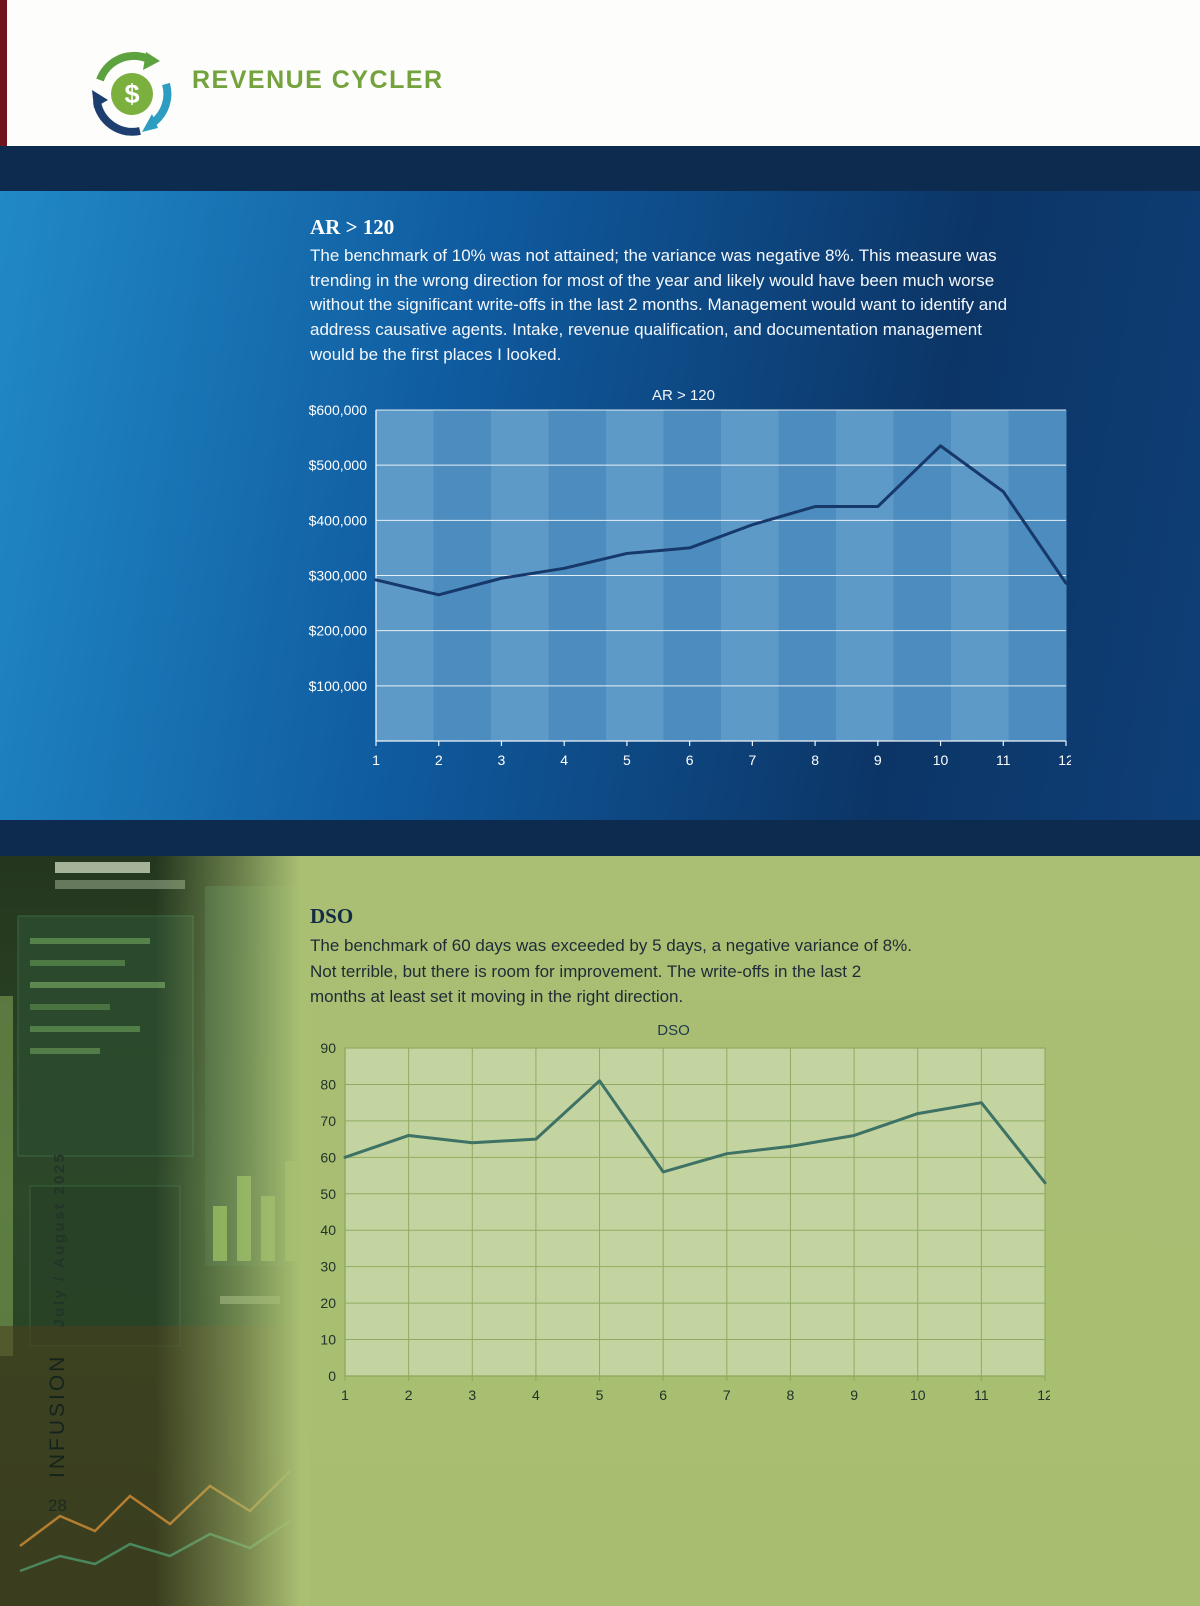 This screenshot has width=1200, height=1606. What do you see at coordinates (328, 1084) in the screenshot?
I see `svg-text: 80` at bounding box center [328, 1084].